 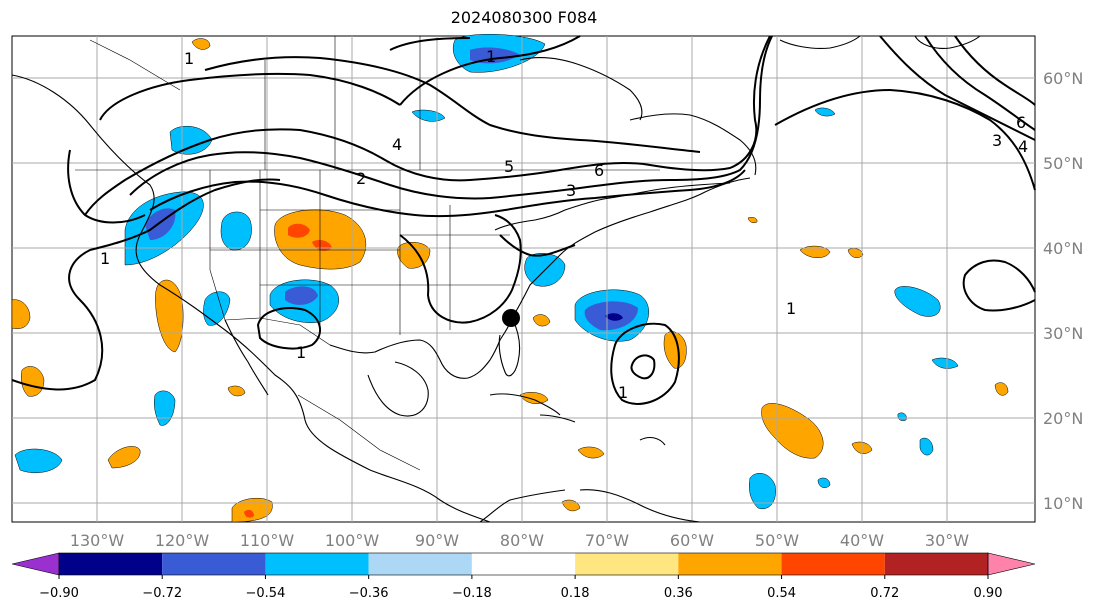 What do you see at coordinates (777, 540) in the screenshot?
I see `lon-tick-label: 50°W` at bounding box center [777, 540].